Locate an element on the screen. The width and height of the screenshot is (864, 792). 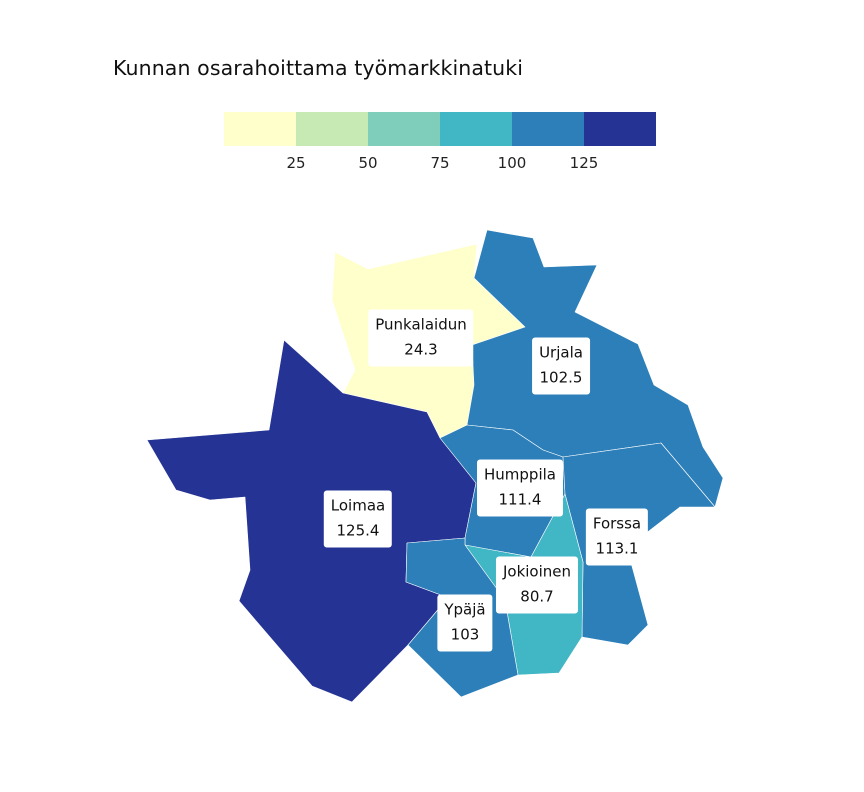
legend-tick: 100 is located at coordinates (512, 163).